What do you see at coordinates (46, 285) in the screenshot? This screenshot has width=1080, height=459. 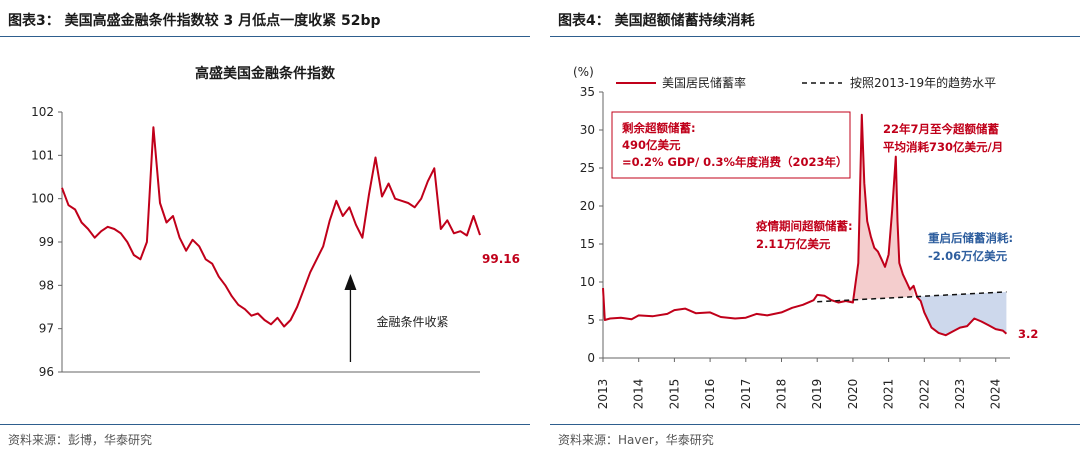 I see `chart1-y-tick-label: 98` at bounding box center [46, 285].